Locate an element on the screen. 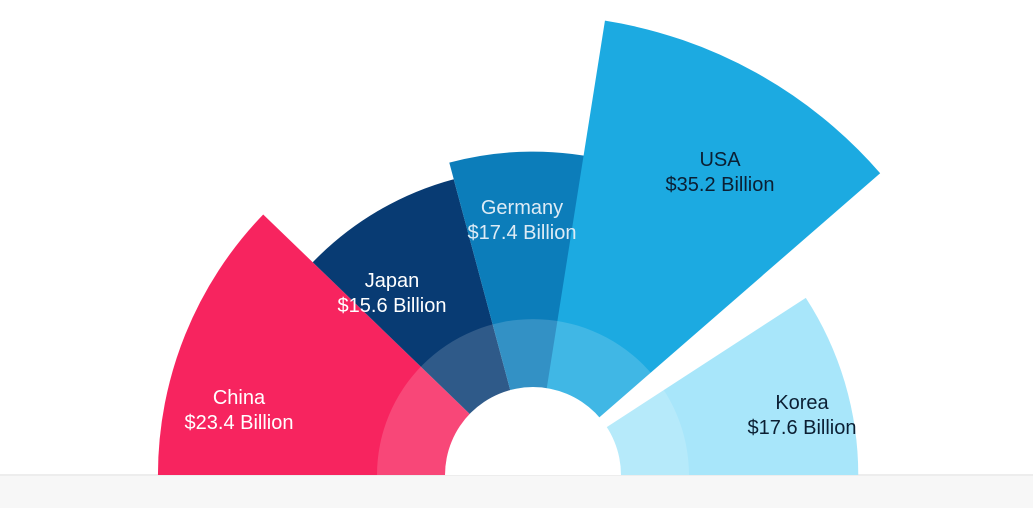  label-korea-value: $17.6 Billion is located at coordinates (802, 428).